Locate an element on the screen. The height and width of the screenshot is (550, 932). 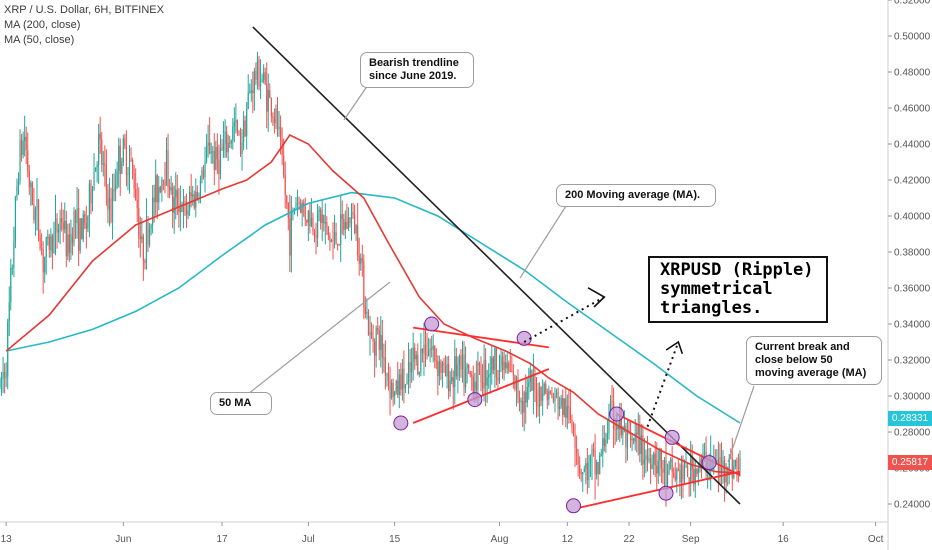
legend-ma200: MA (200, close) is located at coordinates (42, 25).